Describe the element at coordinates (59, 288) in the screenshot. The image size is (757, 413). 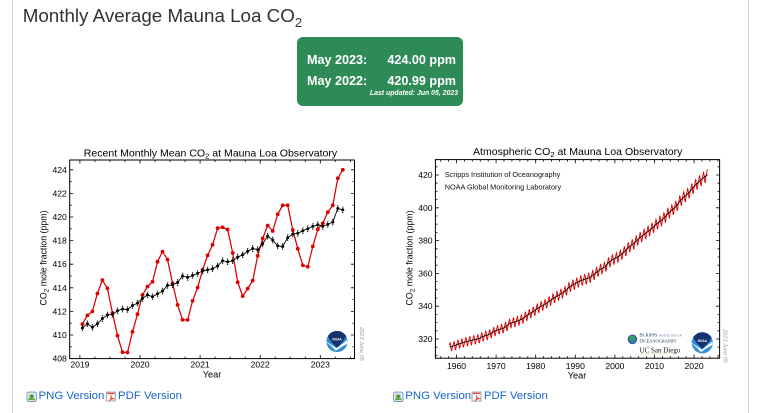
I see `svg-text: 414` at that location.